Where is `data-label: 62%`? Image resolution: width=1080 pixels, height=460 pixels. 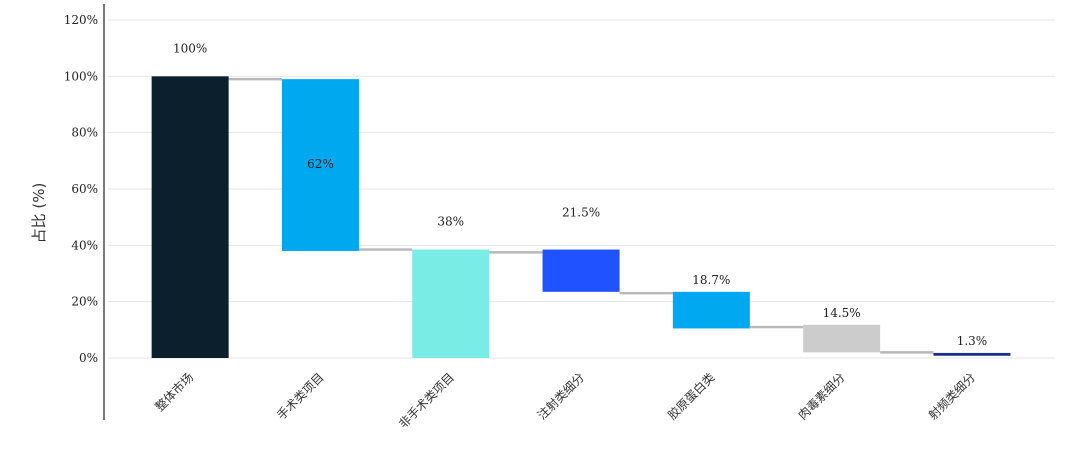
data-label: 62% is located at coordinates (320, 164).